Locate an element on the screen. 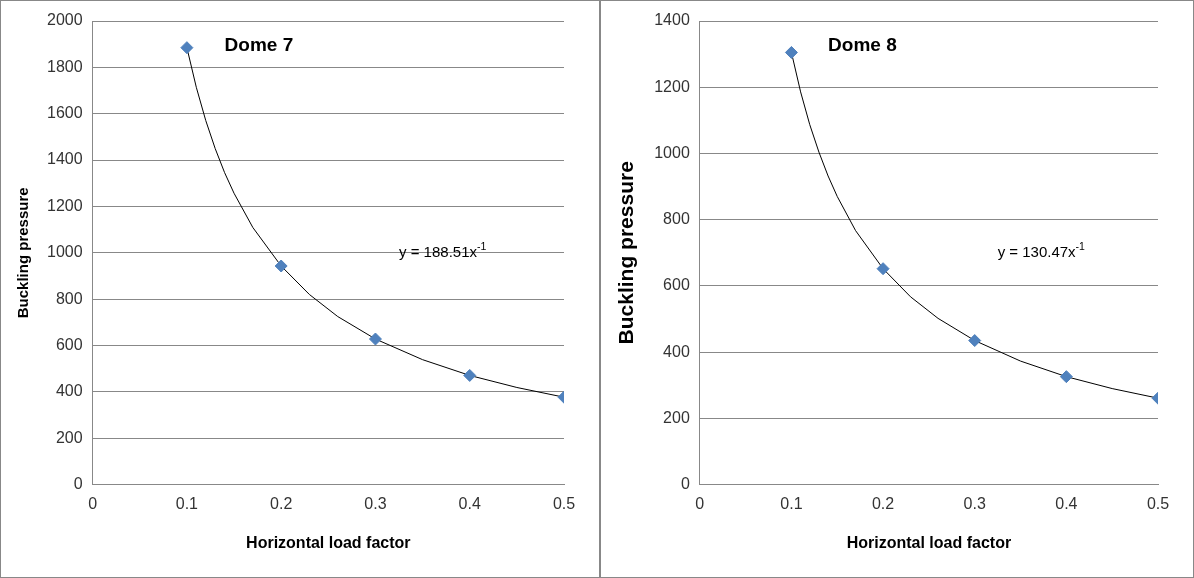 The width and height of the screenshot is (1194, 578). y-tick-label: 1800 is located at coordinates (65, 66).